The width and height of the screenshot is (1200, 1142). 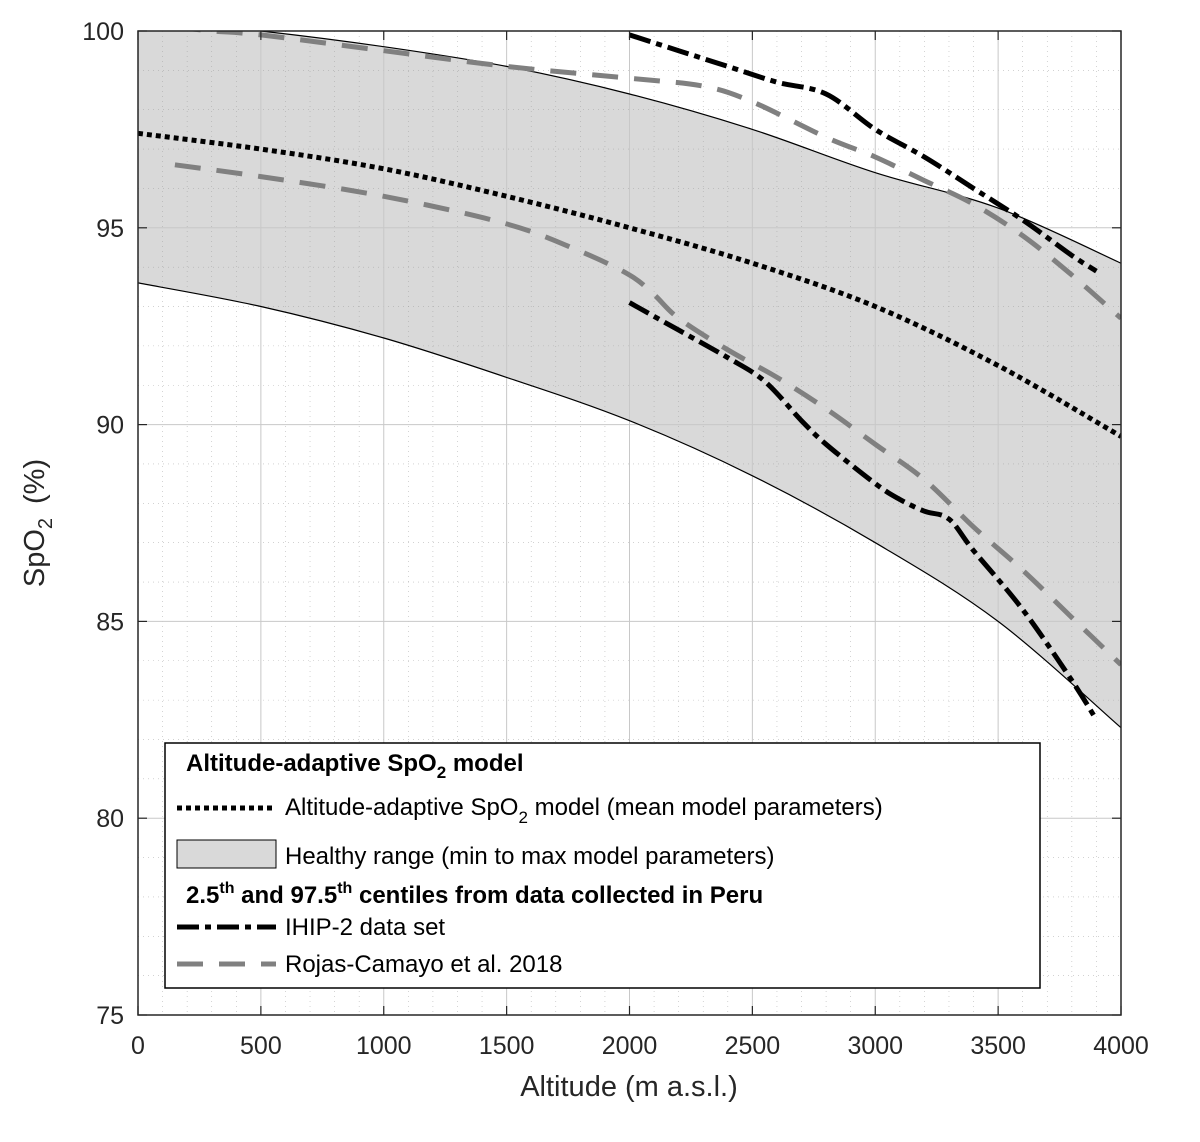 I want to click on x-tick-label: 2000, so click(x=630, y=1046).